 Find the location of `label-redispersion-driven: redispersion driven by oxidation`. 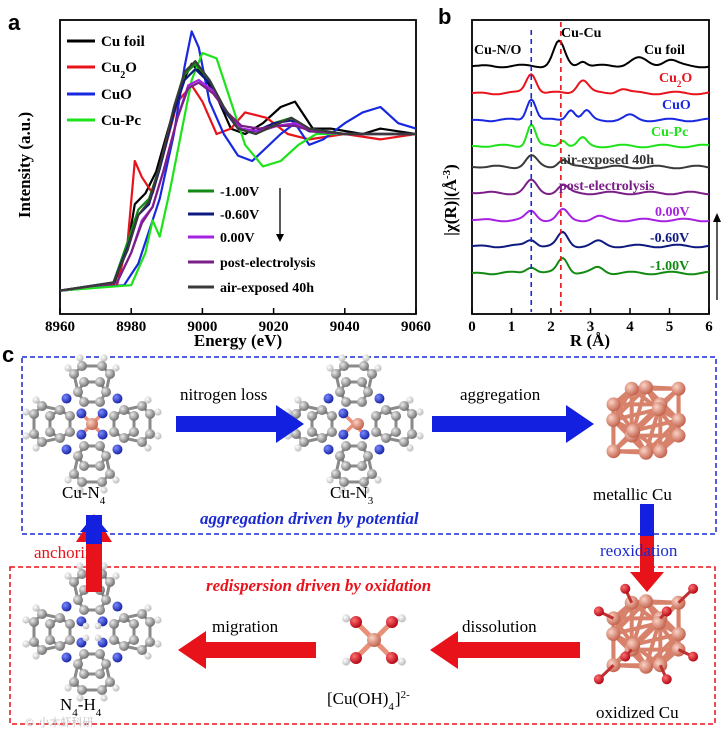

label-redispersion-driven: redispersion driven by oxidation is located at coordinates (318, 585).